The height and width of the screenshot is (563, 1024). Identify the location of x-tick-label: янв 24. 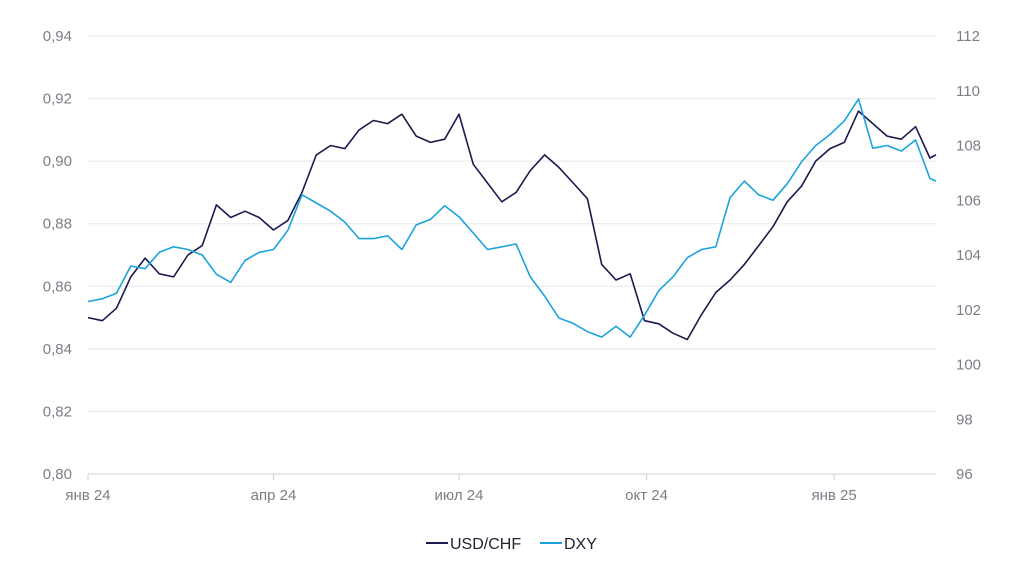
(87, 495).